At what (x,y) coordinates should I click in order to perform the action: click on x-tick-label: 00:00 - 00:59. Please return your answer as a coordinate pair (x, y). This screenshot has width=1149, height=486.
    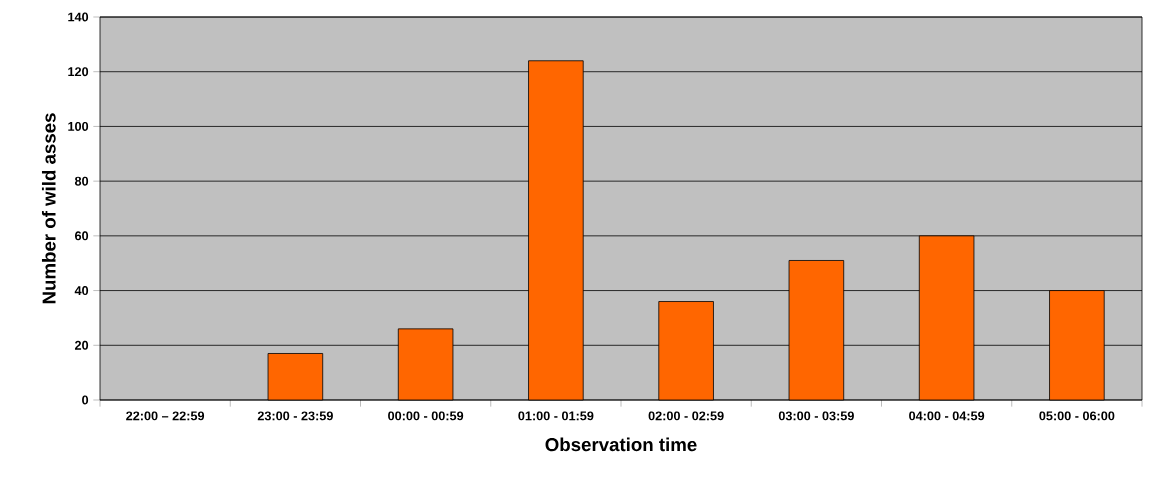
    Looking at the image, I should click on (426, 416).